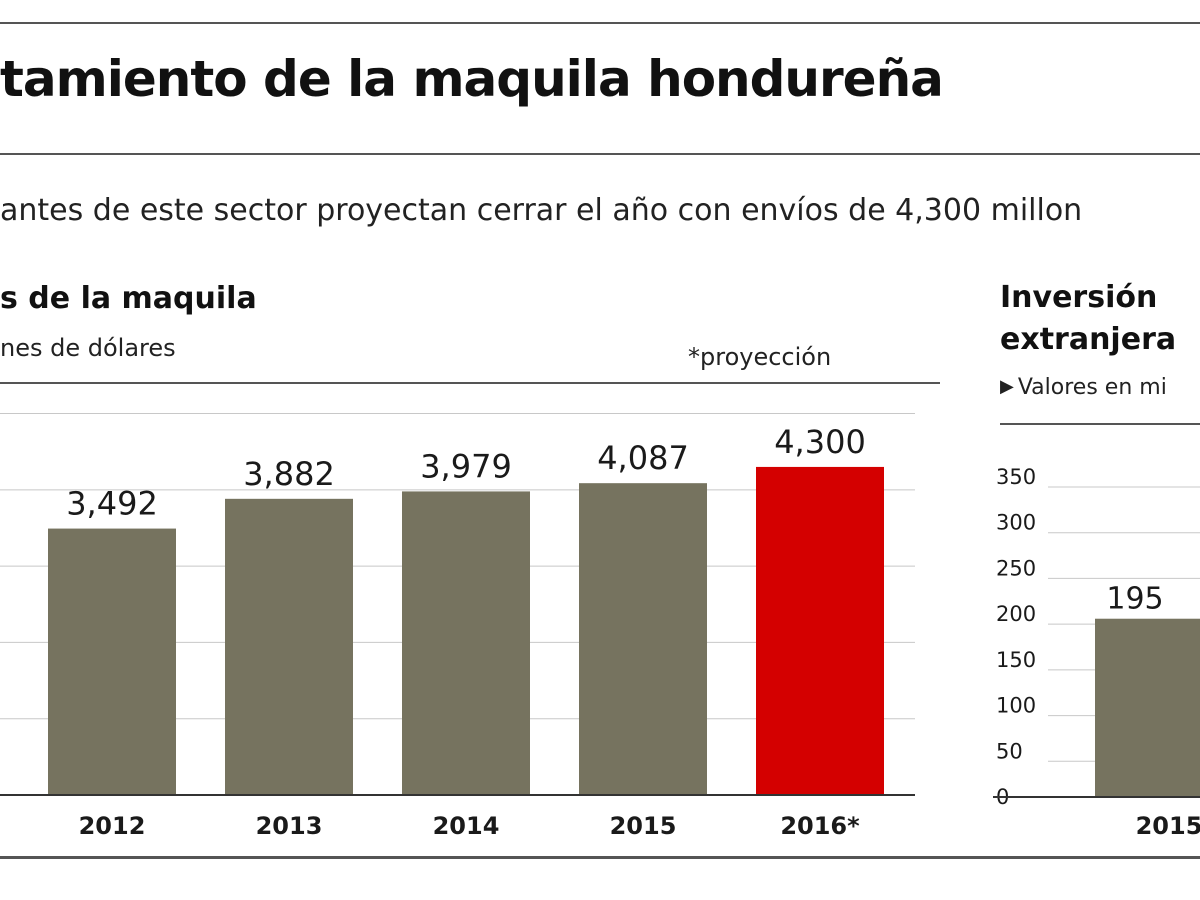 This screenshot has height=900, width=1200. Describe the element at coordinates (1016, 523) in the screenshot. I see `y-tick-label: 300` at that location.